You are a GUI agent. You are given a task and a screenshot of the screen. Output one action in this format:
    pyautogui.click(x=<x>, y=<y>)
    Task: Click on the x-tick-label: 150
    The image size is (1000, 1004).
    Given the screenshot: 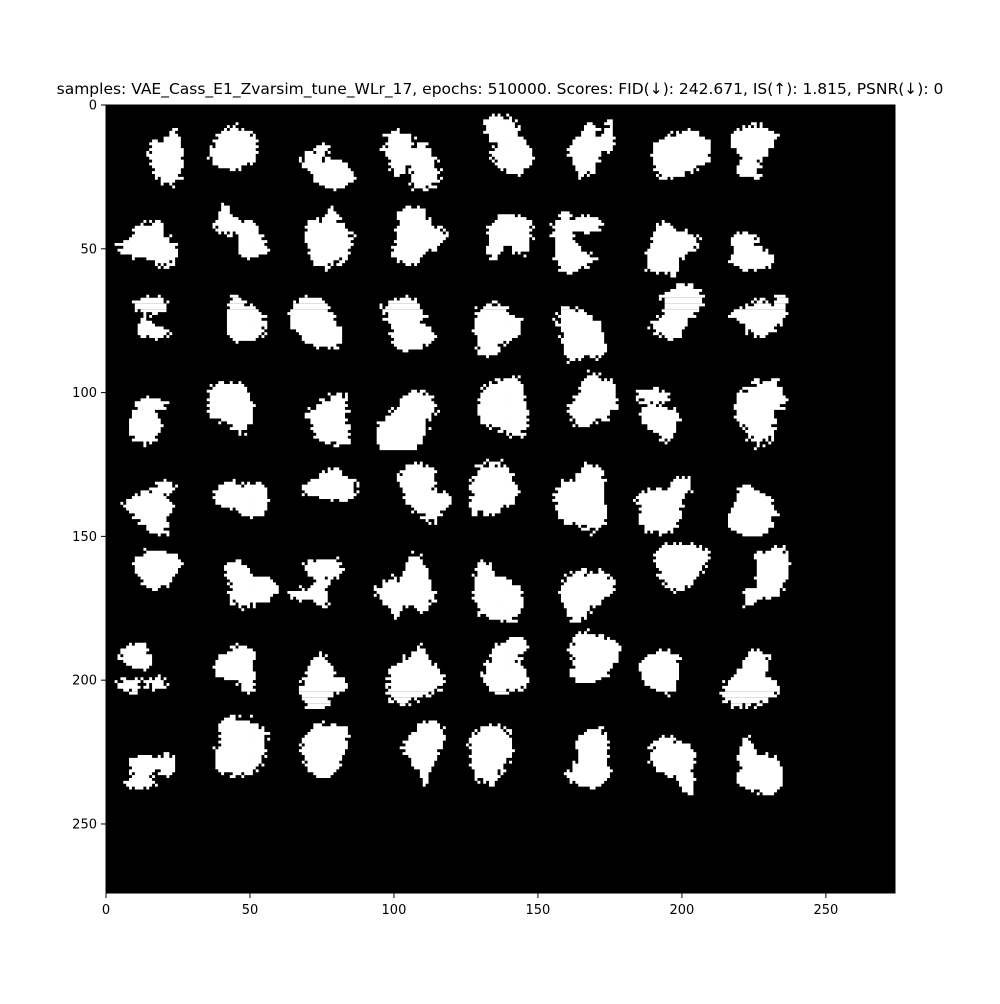 What is the action you would take?
    pyautogui.click(x=538, y=910)
    